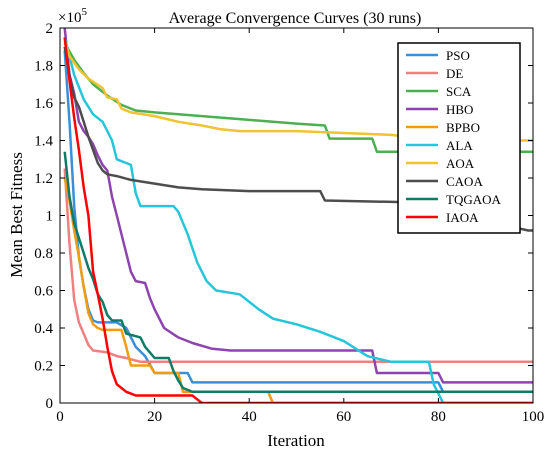  Describe the element at coordinates (454, 73) in the screenshot. I see `legend-label-de: DE` at that location.